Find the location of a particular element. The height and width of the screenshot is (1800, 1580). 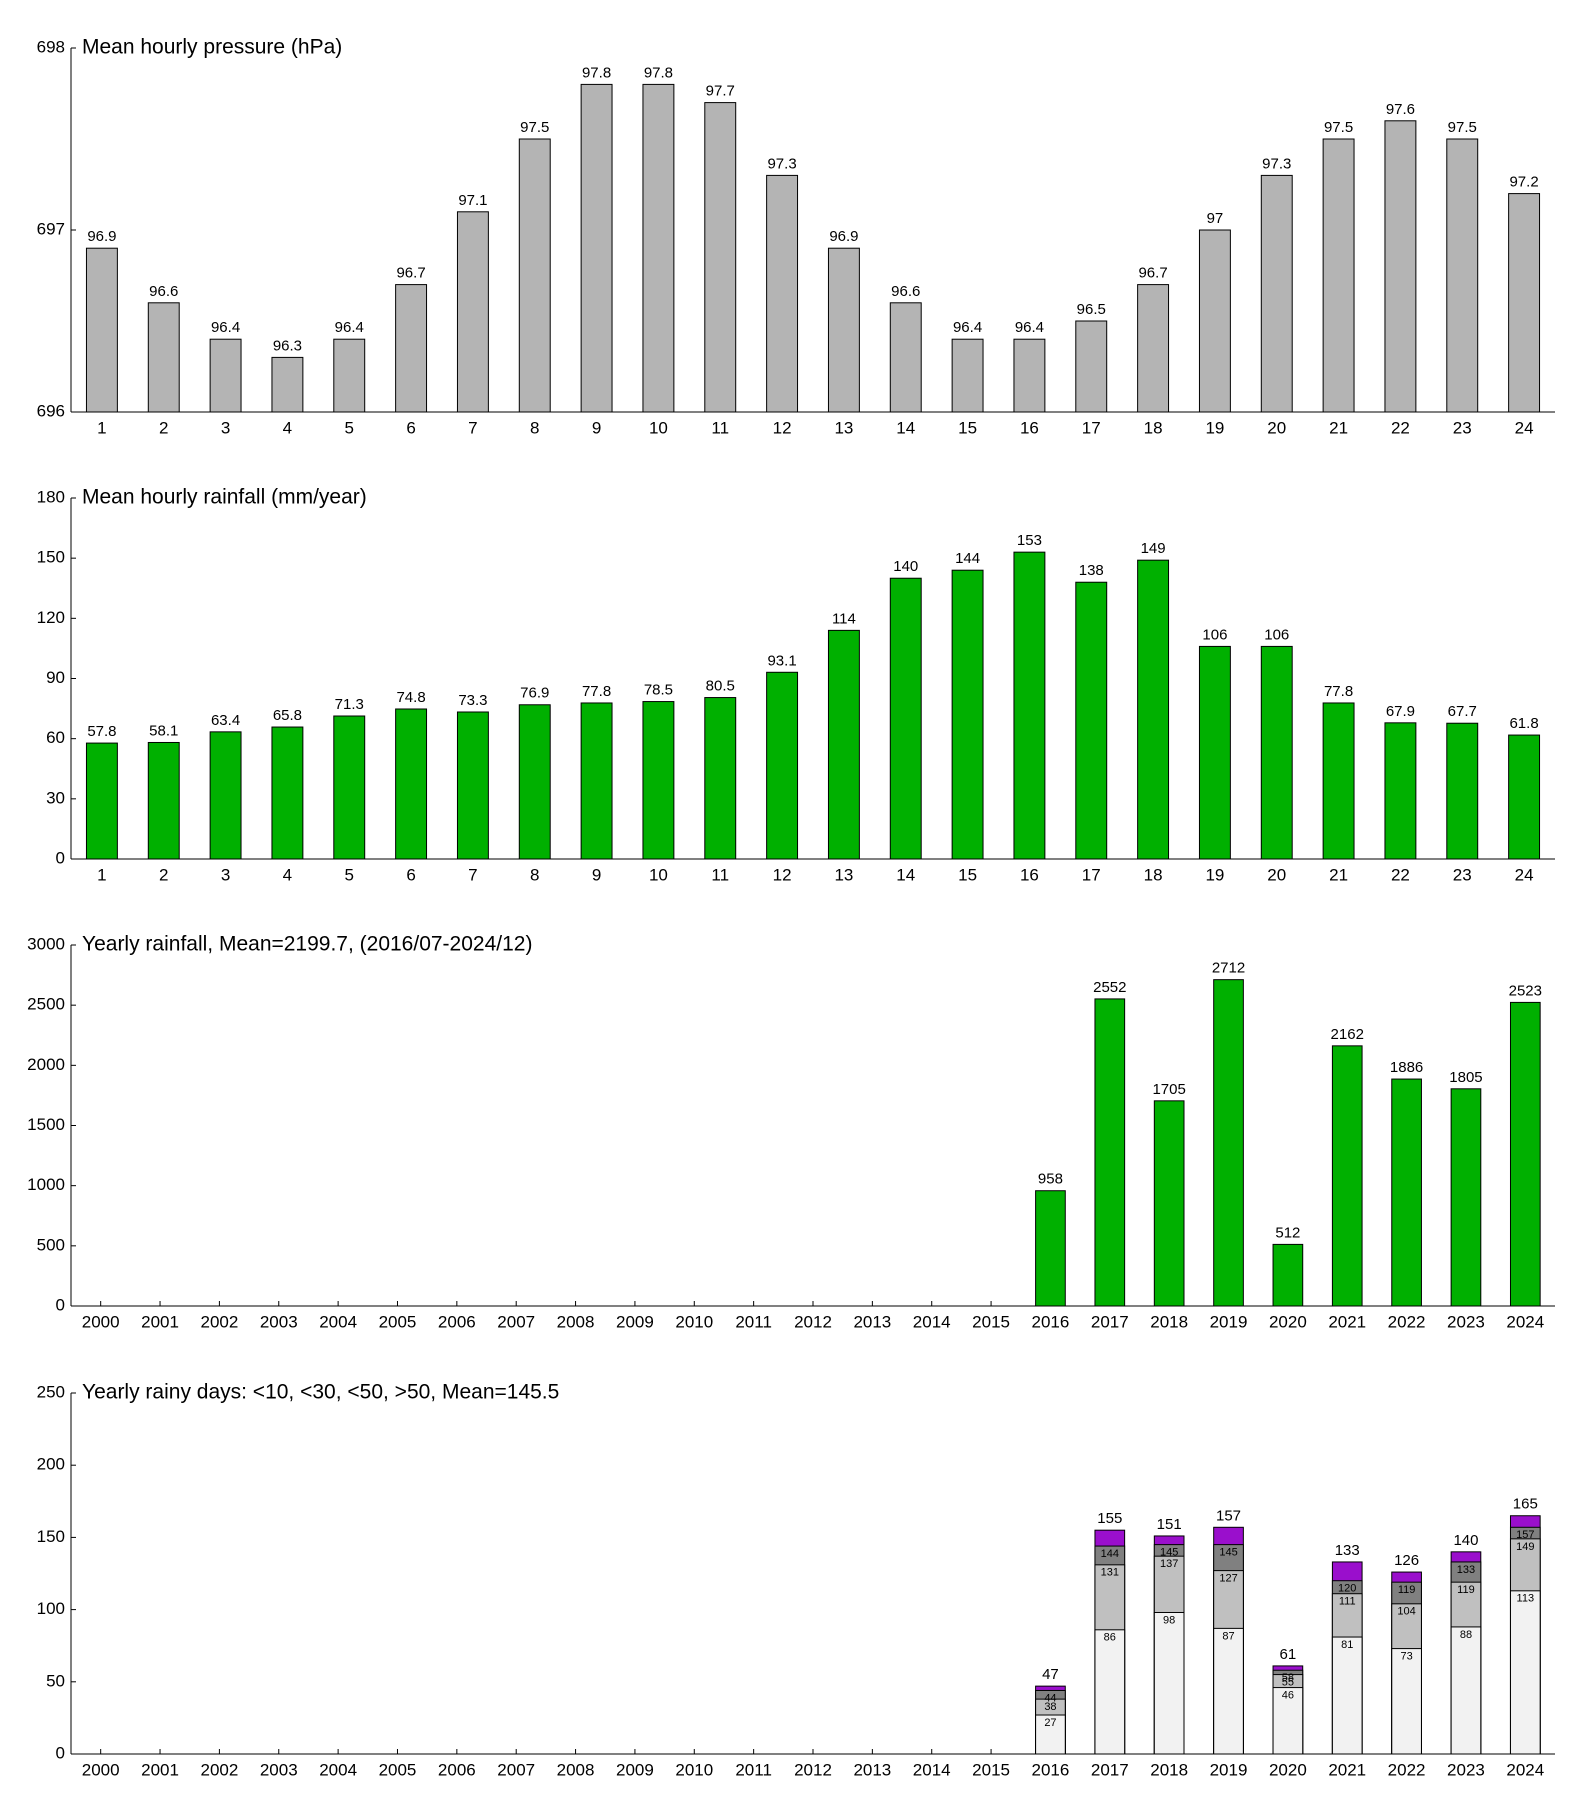

x-tick-label: 9 is located at coordinates (596, 427).